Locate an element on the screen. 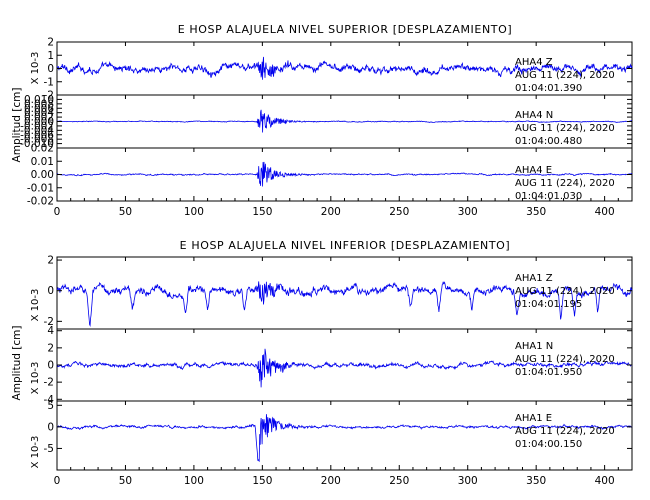 Image resolution: width=650 pixels, height=500 pixels. time-label: 01:04:01.950 is located at coordinates (548, 372).